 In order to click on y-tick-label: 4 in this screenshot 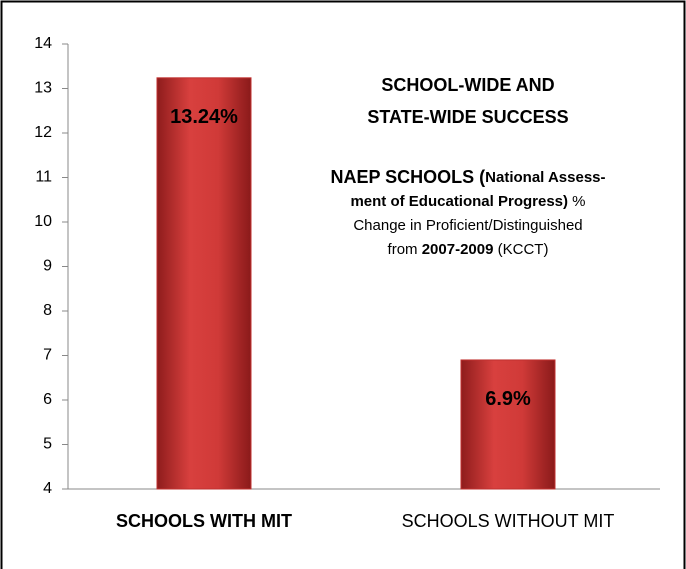, I will do `click(47, 488)`.